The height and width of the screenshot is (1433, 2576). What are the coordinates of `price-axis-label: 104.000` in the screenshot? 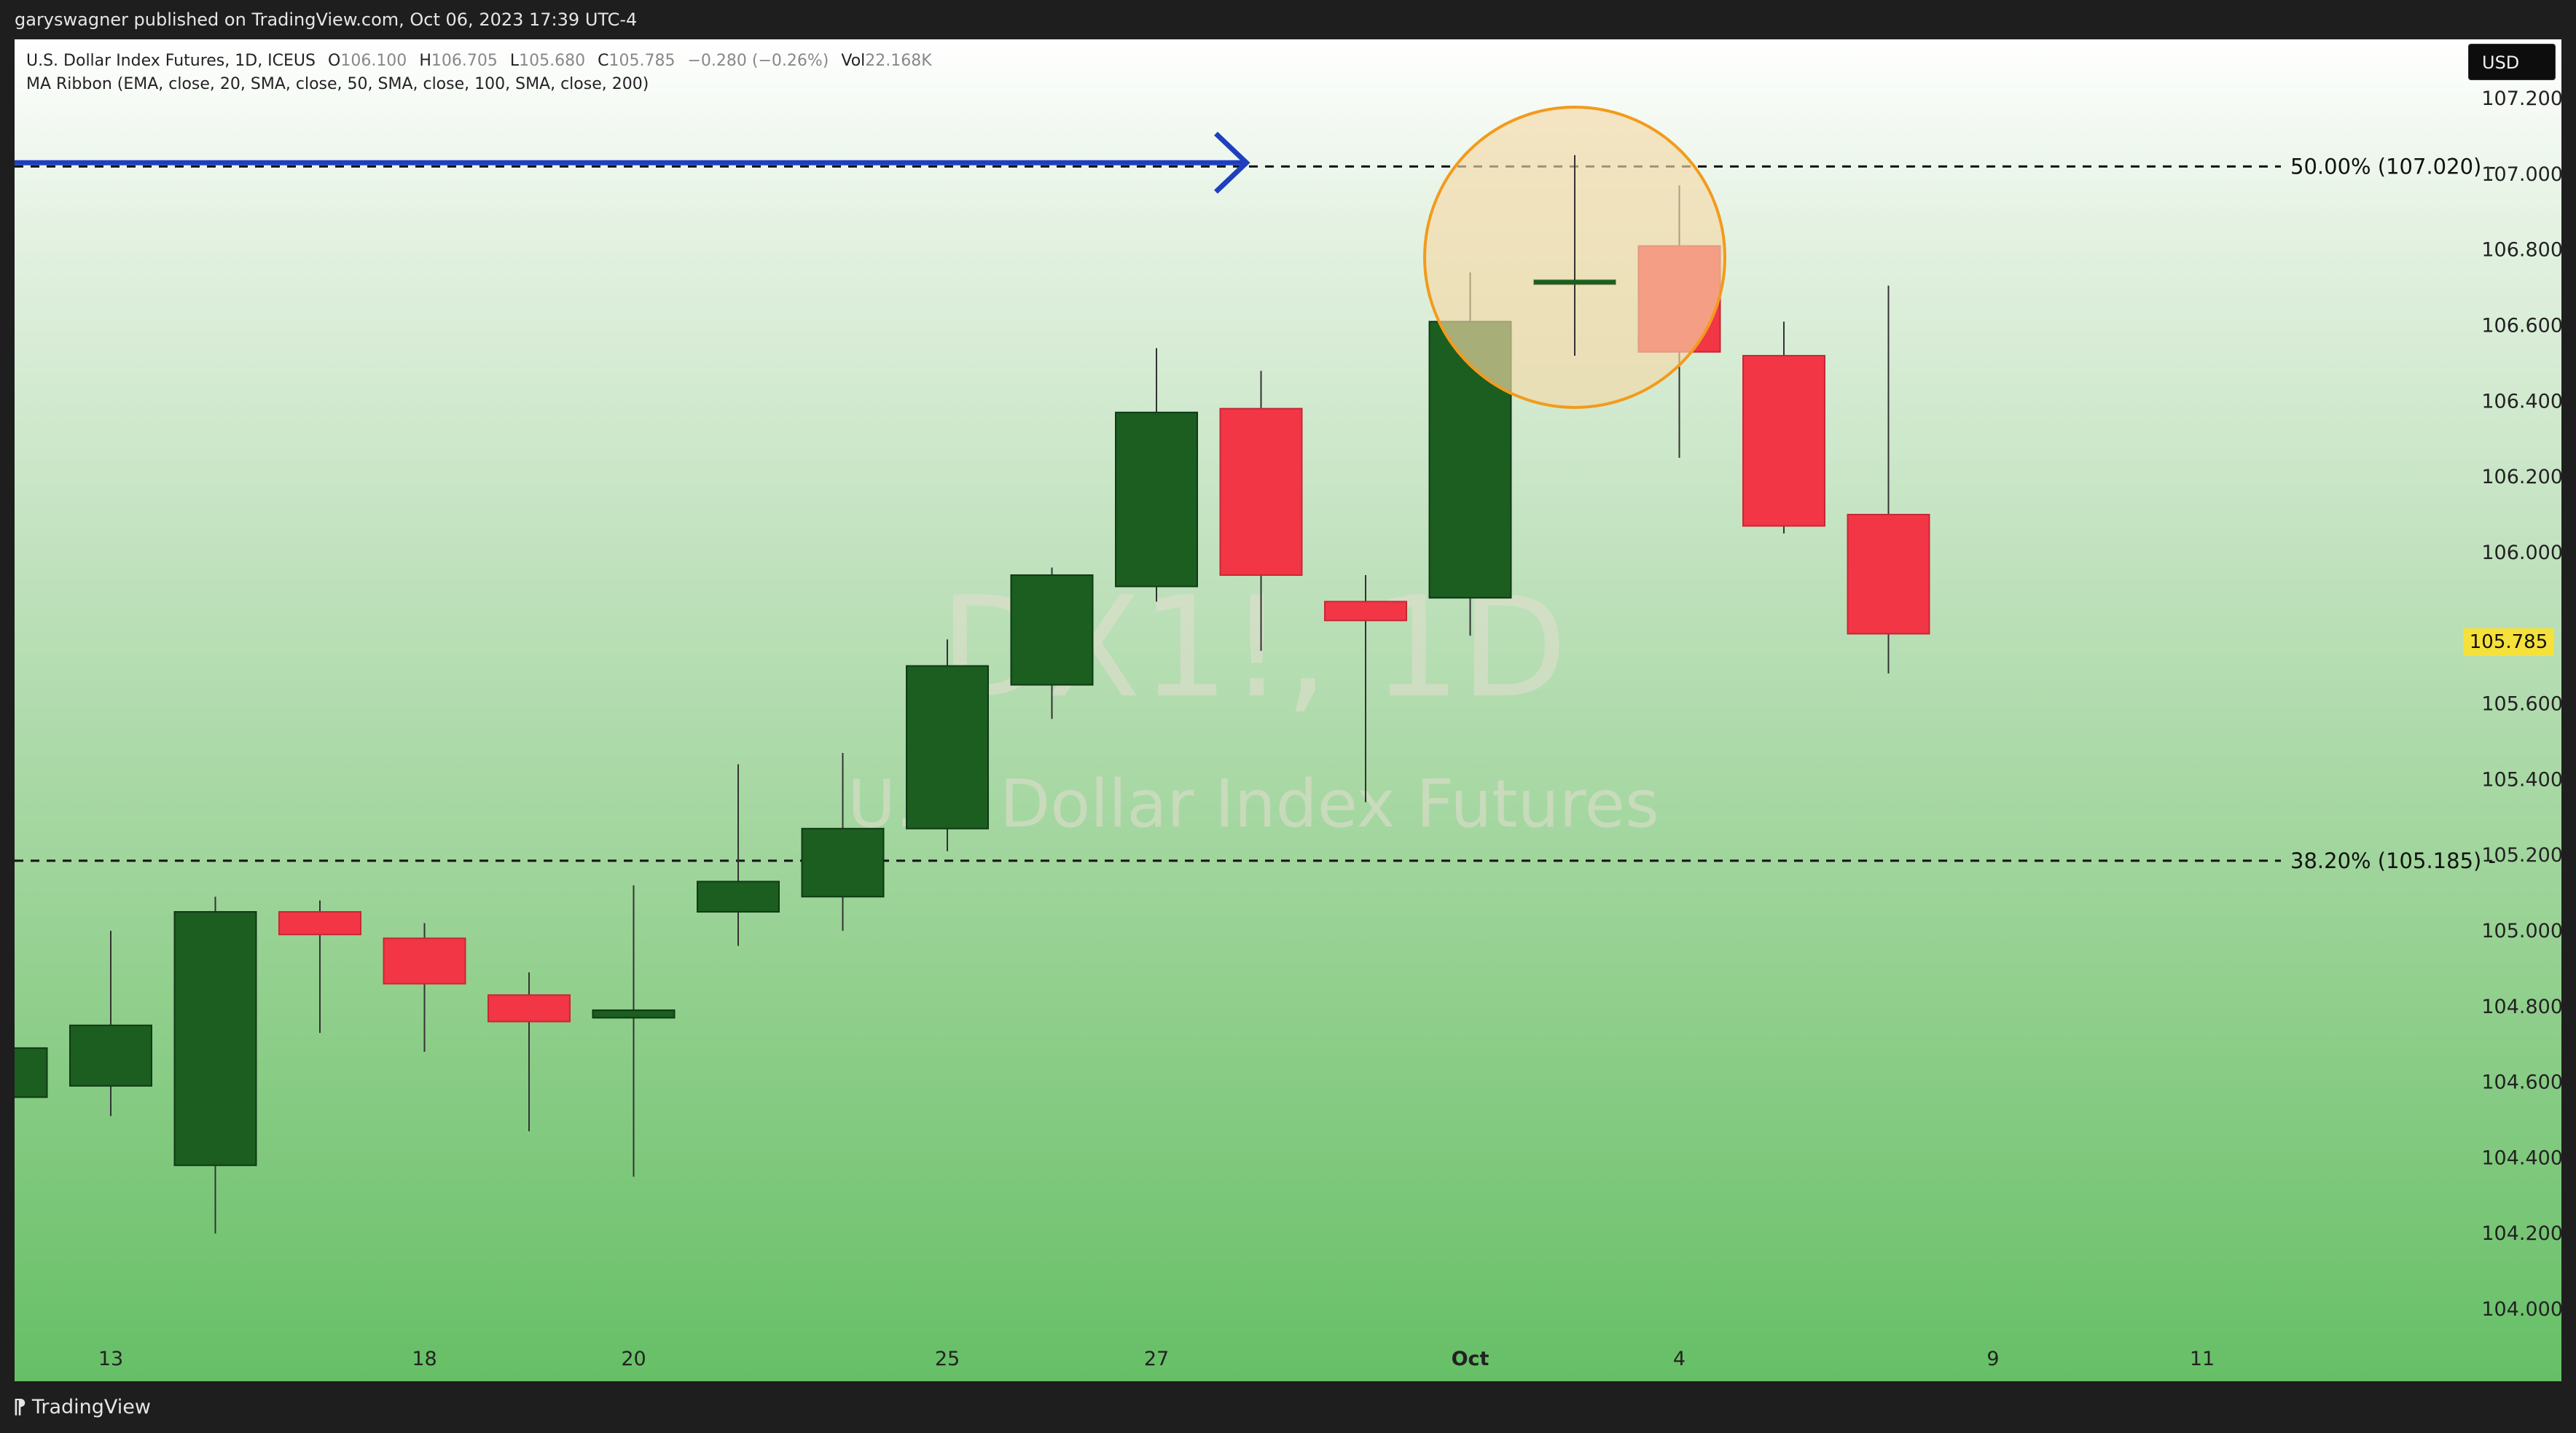 It's located at (2521, 1309).